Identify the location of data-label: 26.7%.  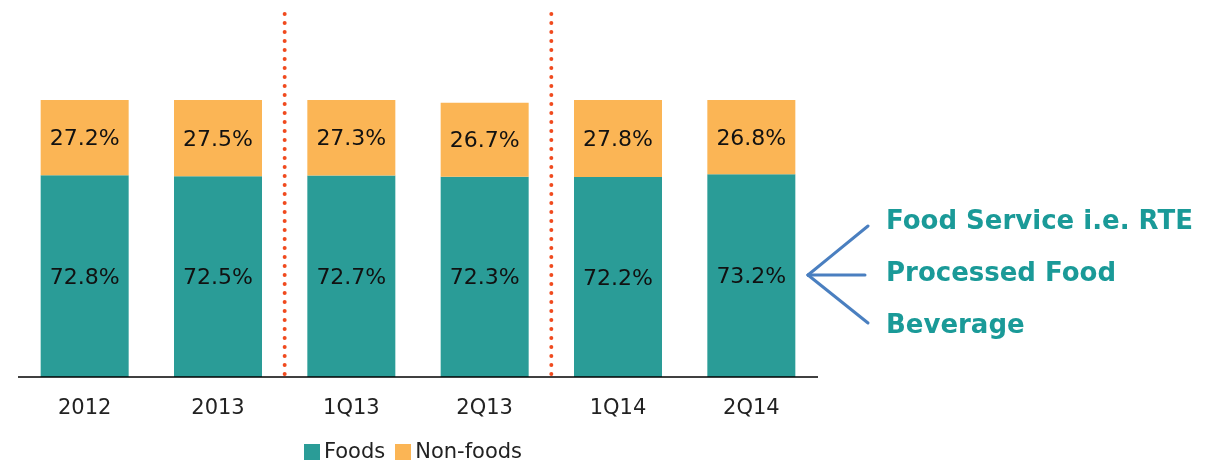
(484, 140).